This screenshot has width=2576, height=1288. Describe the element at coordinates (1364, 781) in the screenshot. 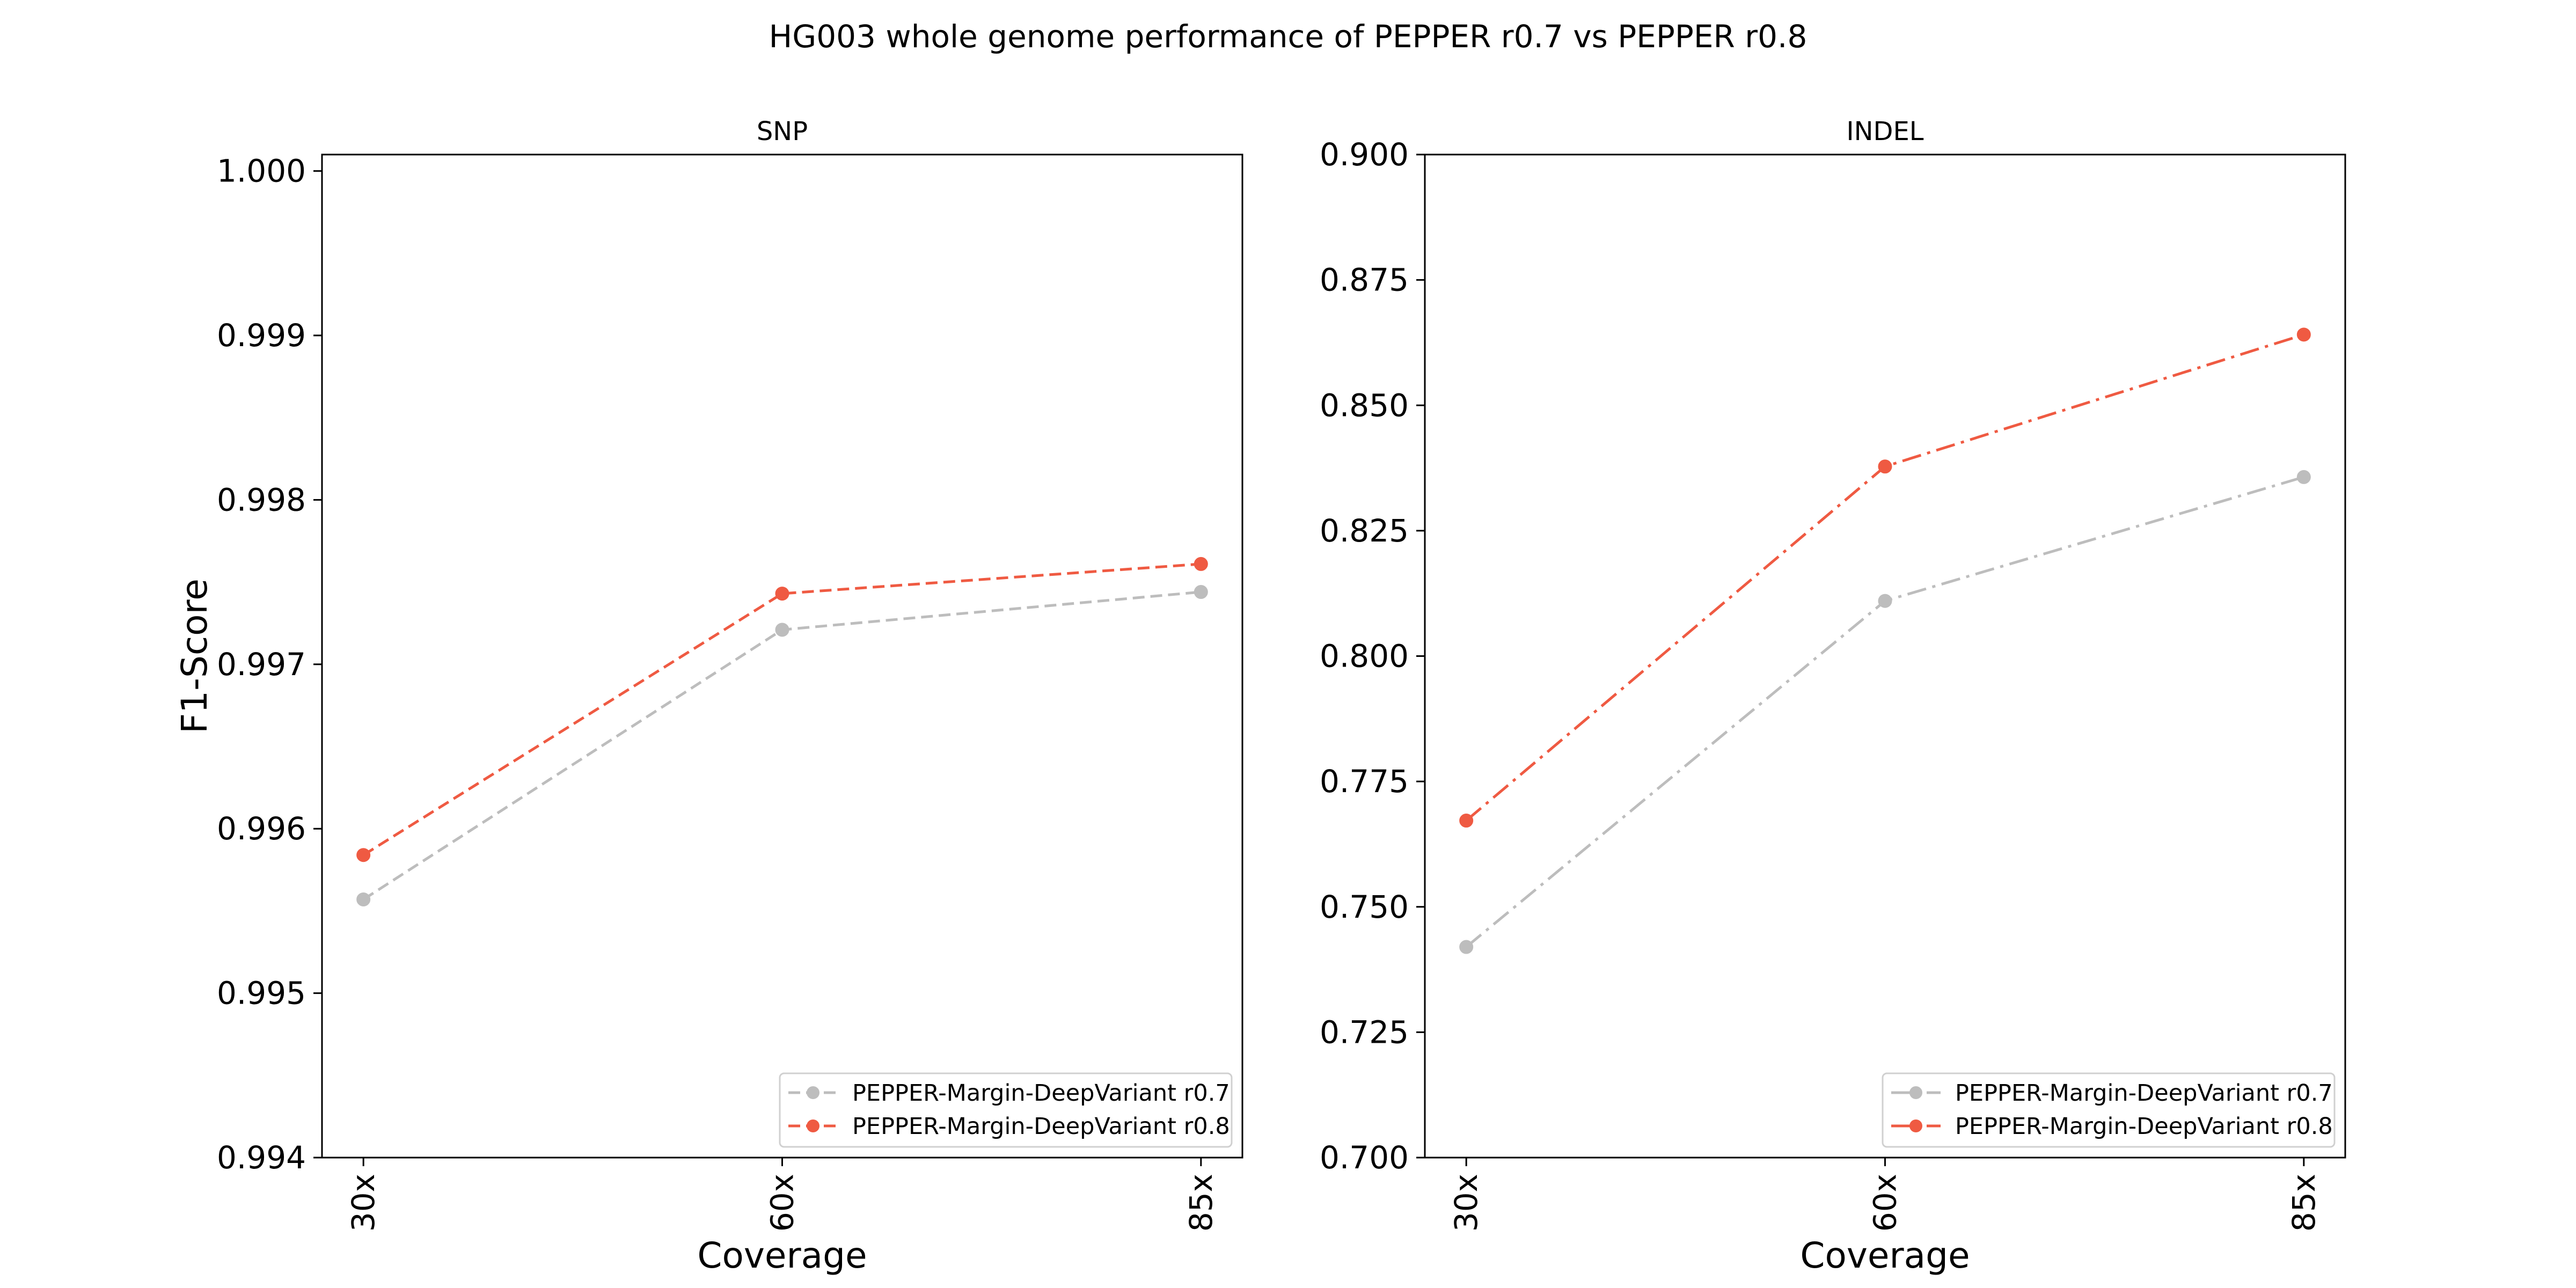

I see `y-tick-label: 0.775` at that location.